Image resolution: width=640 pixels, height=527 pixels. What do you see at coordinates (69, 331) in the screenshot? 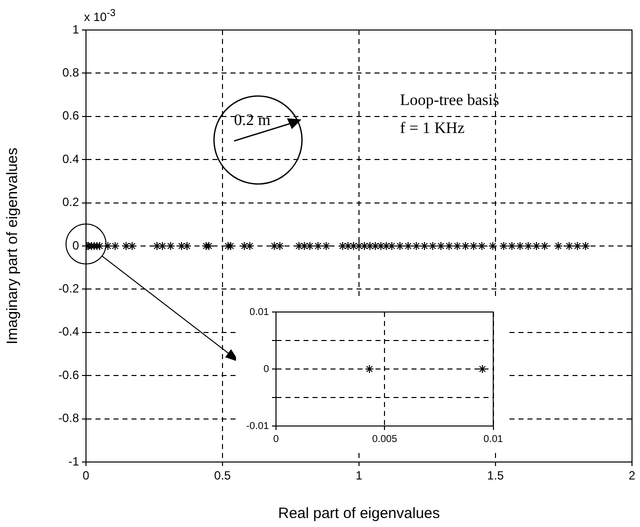
I see `y-tick-label: -0.4` at bounding box center [69, 331].